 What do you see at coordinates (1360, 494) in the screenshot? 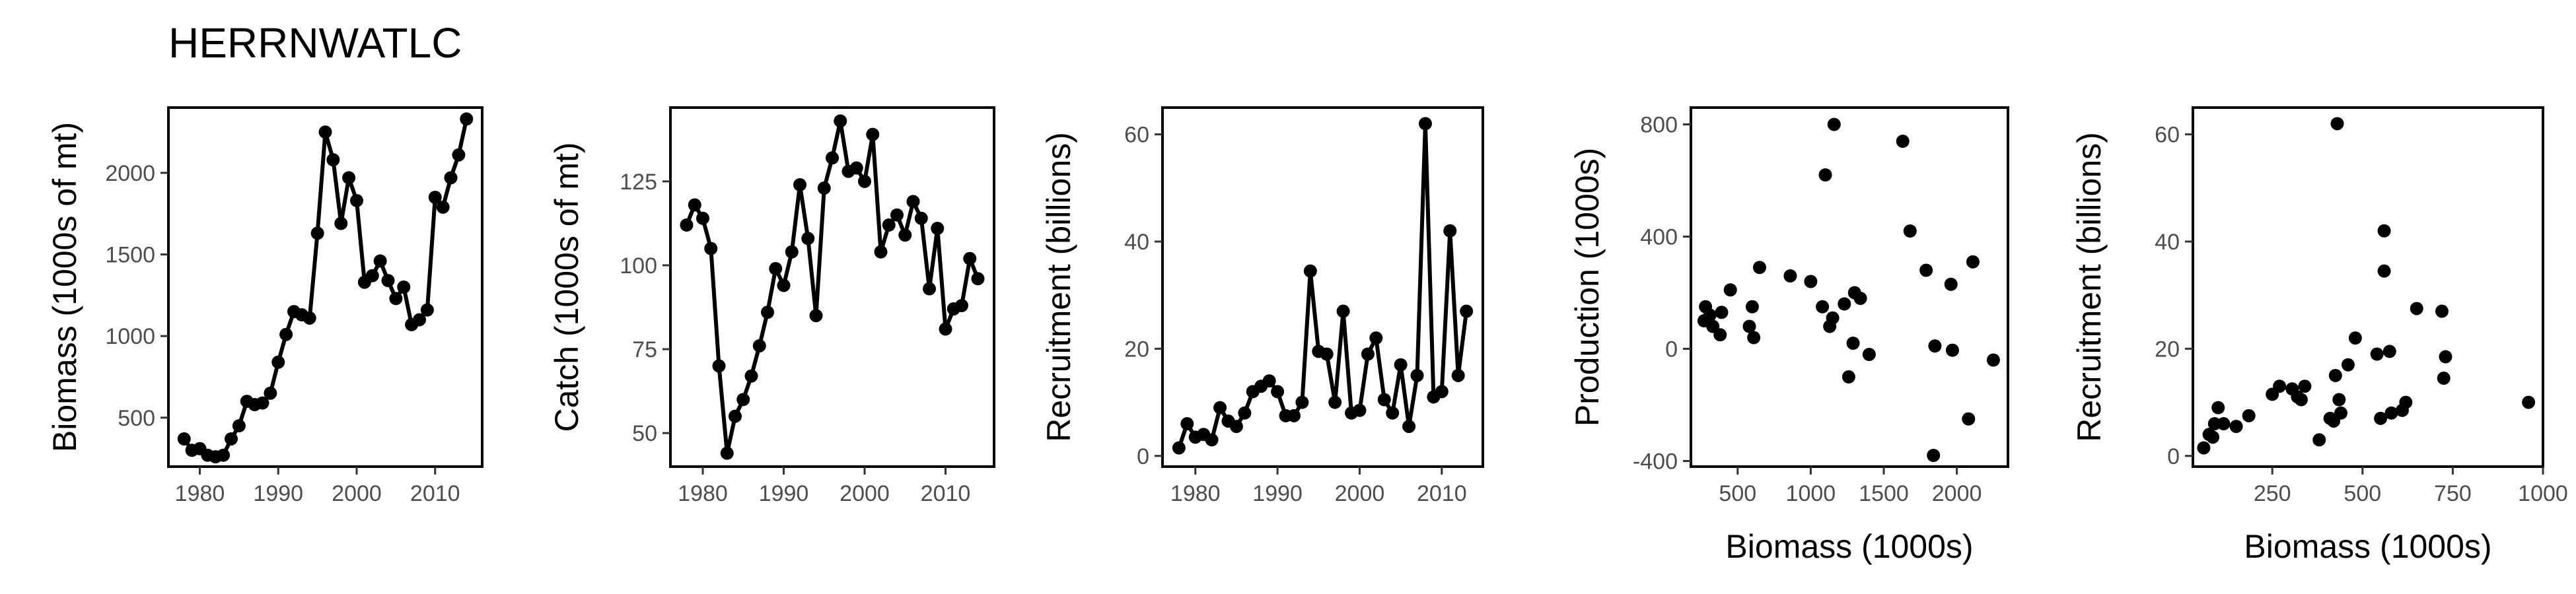
I see `x-tick-label: 2000` at bounding box center [1360, 494].